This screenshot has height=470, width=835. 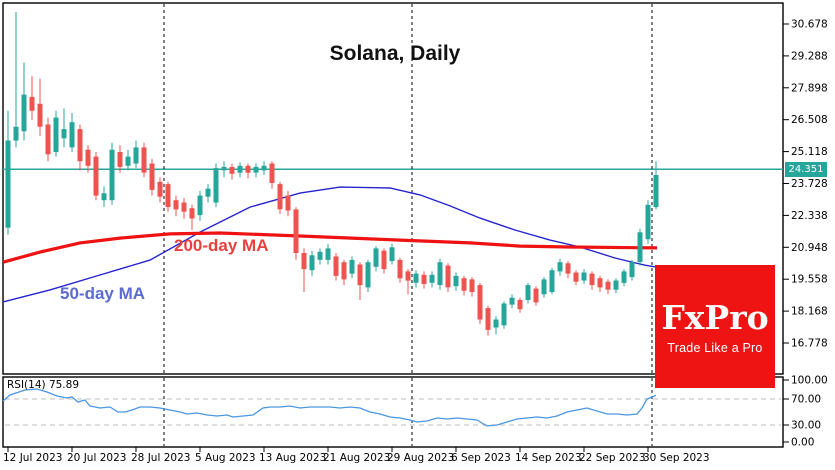 I want to click on rsi-line, so click(x=329, y=407).